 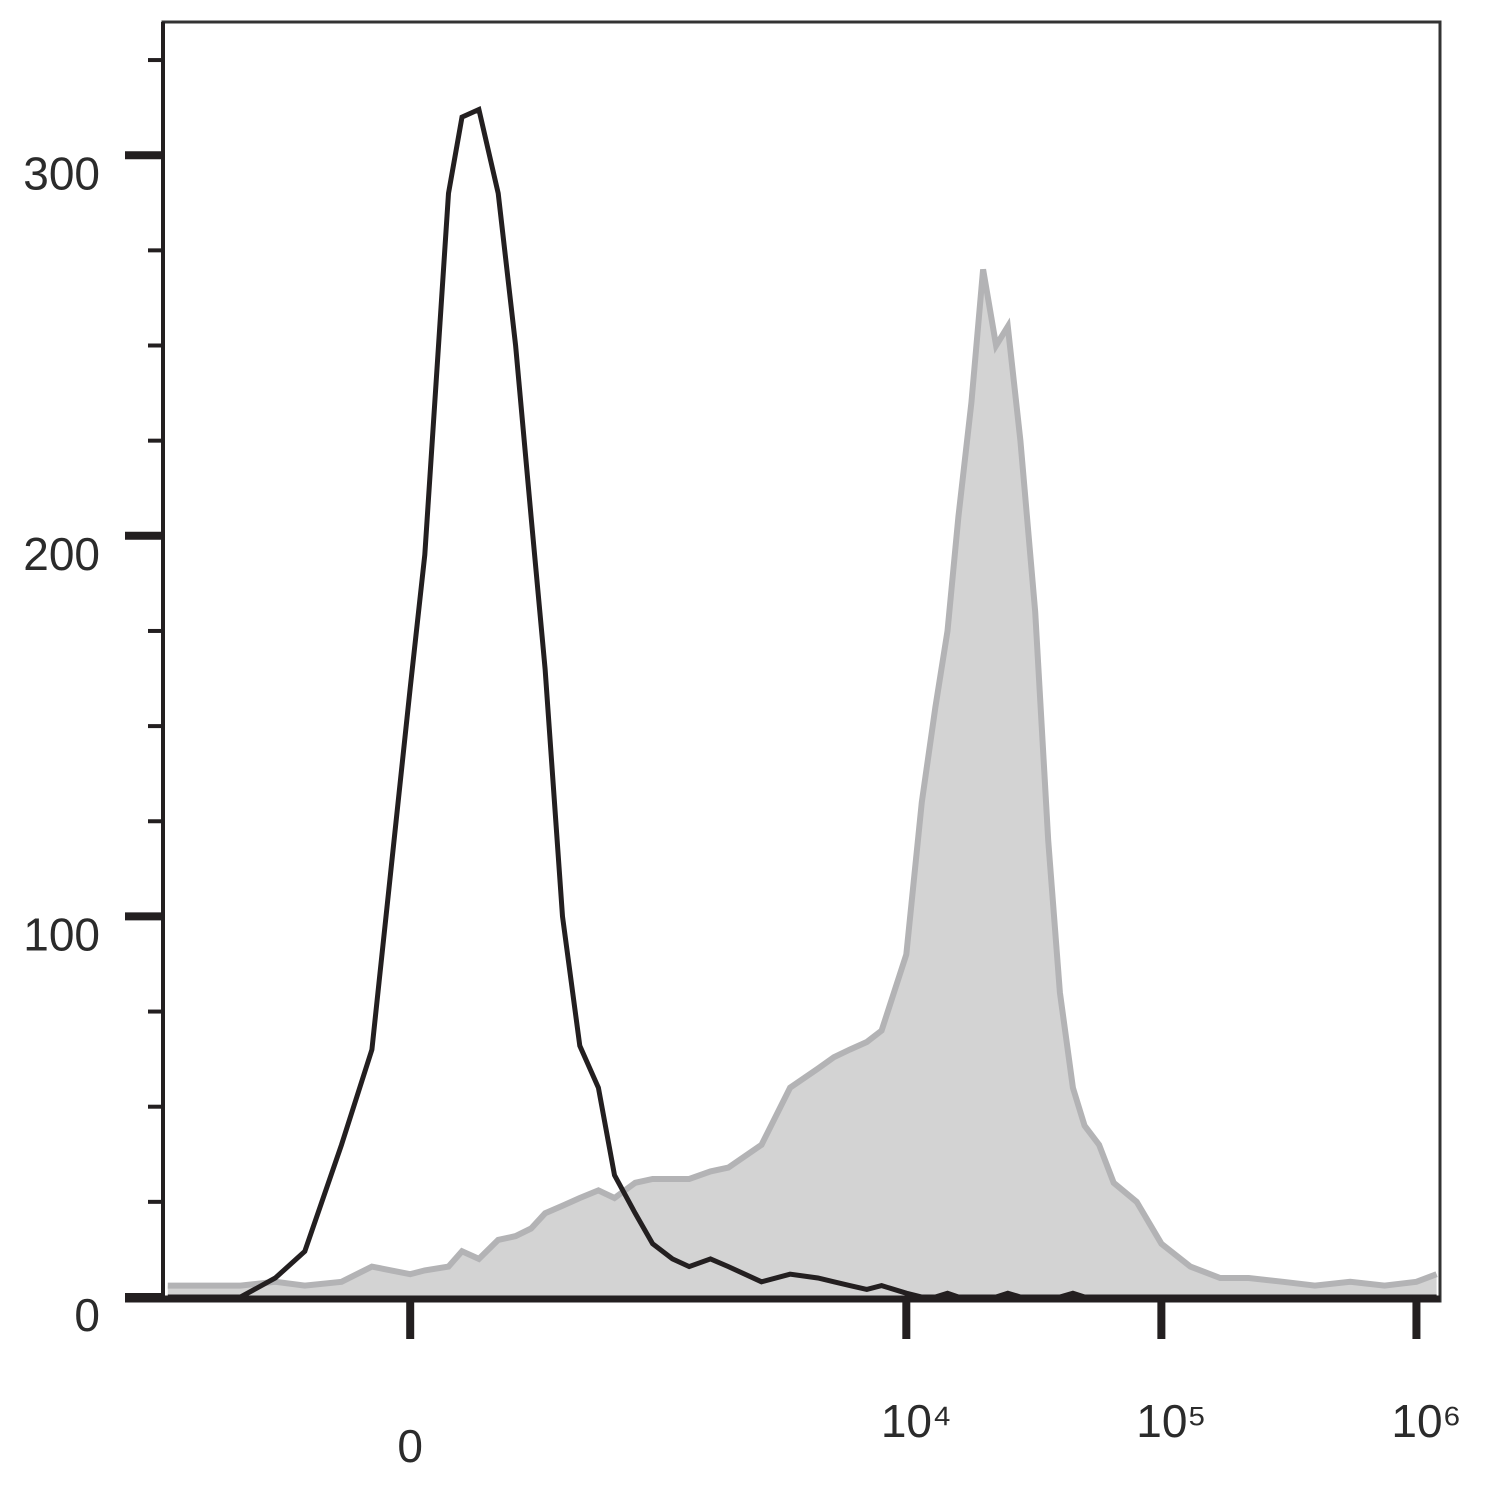 What do you see at coordinates (61, 935) in the screenshot?
I see `y-tick-label: 100` at bounding box center [61, 935].